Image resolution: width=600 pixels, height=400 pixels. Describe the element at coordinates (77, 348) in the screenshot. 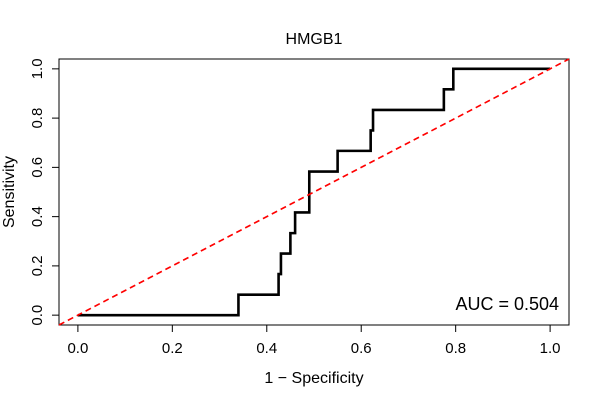

I see `x-tick-label: 0.0` at that location.